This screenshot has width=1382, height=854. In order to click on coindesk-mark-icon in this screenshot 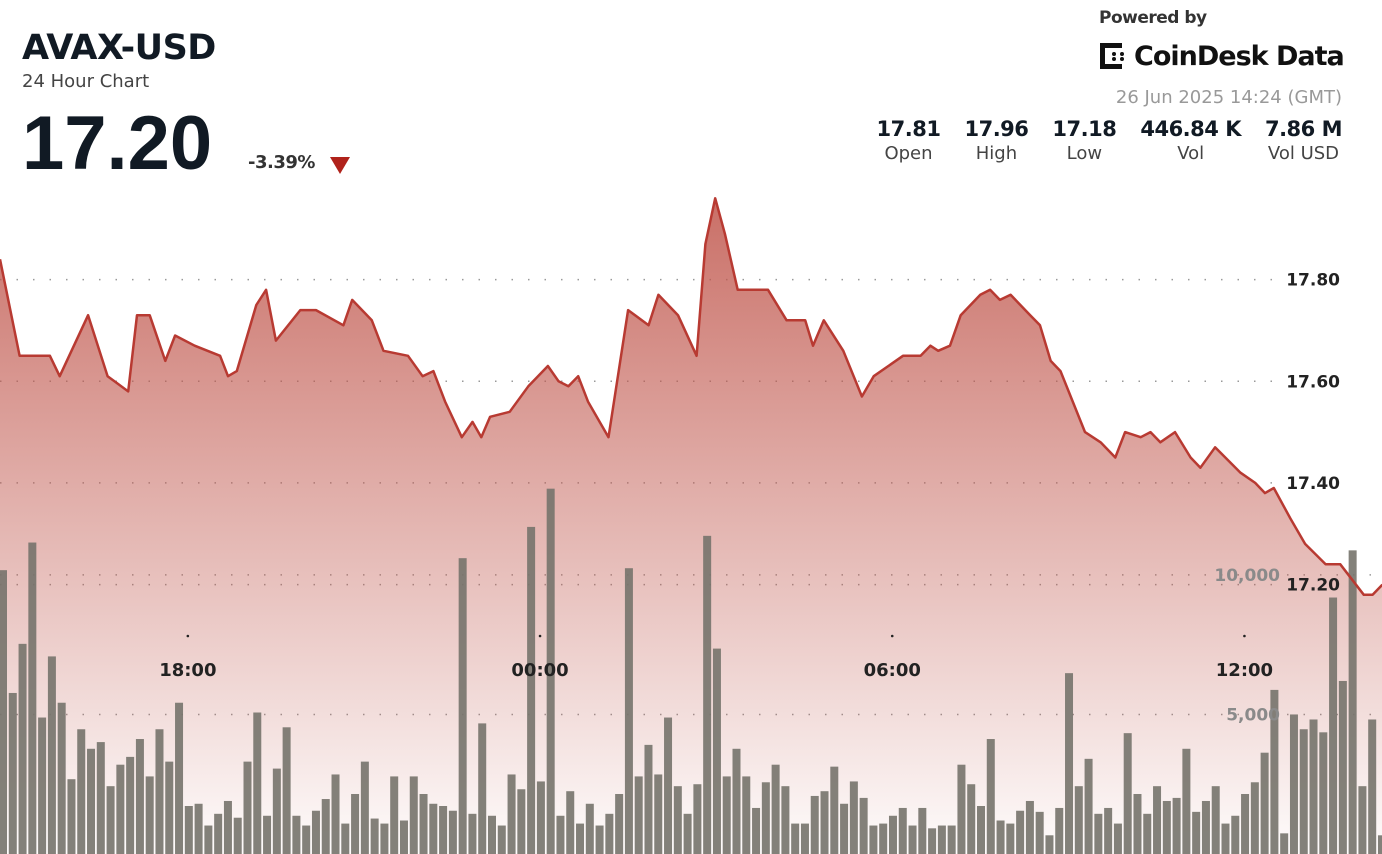, I will do `click(1112, 56)`.